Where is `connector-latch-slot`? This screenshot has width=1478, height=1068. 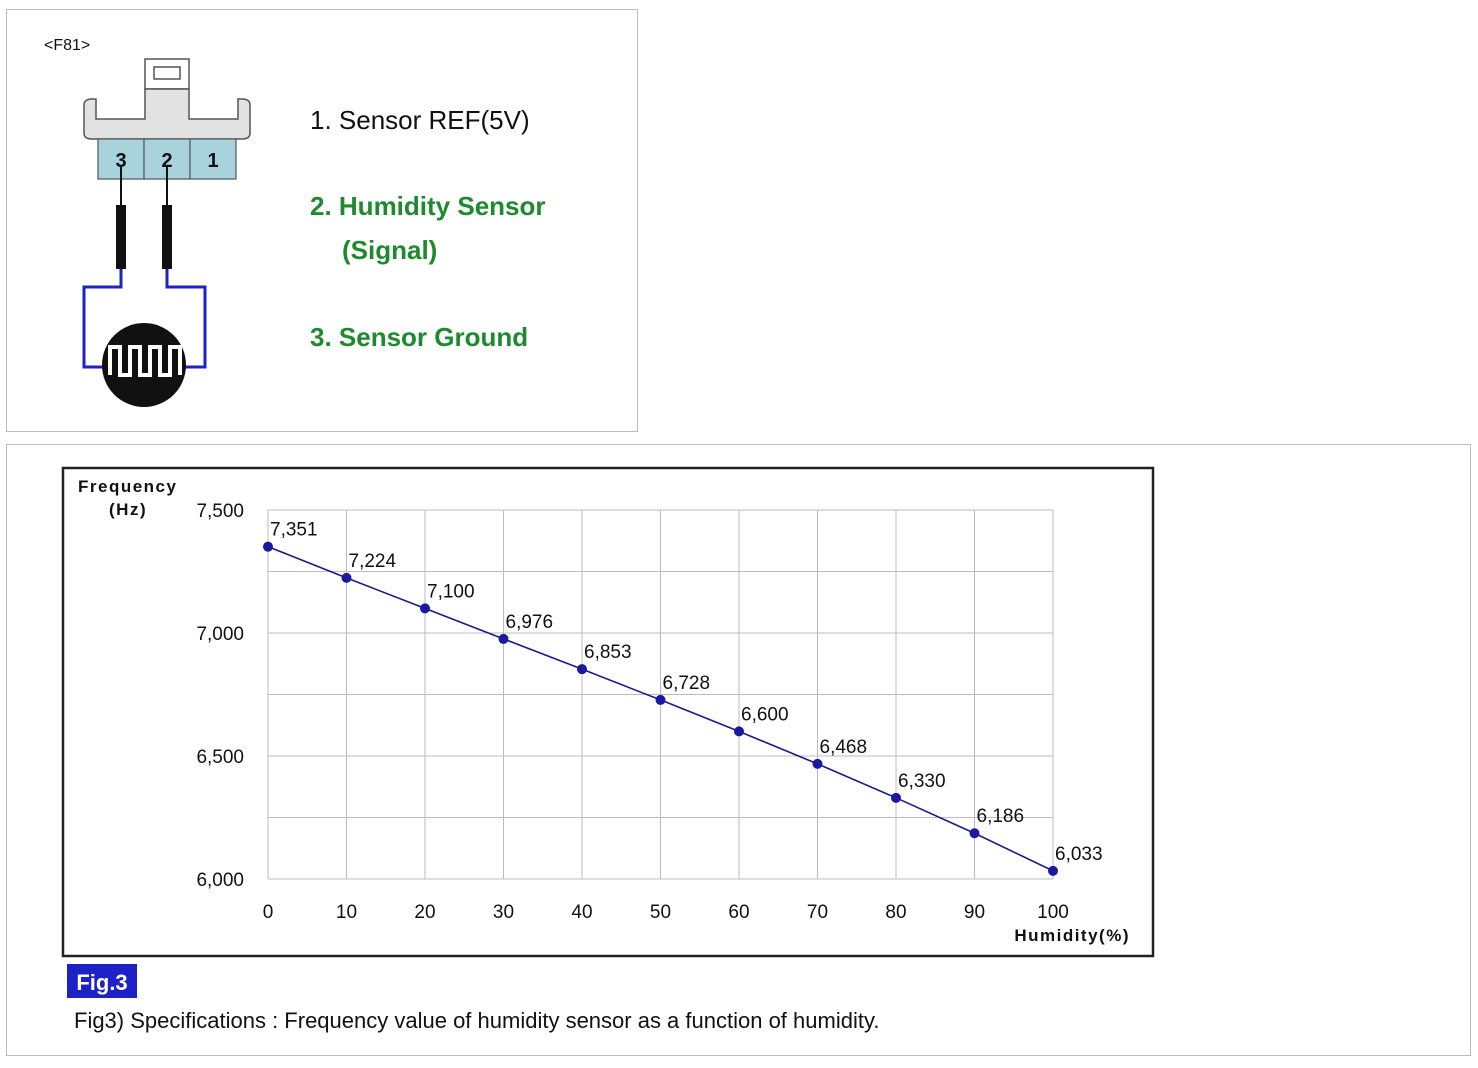 connector-latch-slot is located at coordinates (167, 73).